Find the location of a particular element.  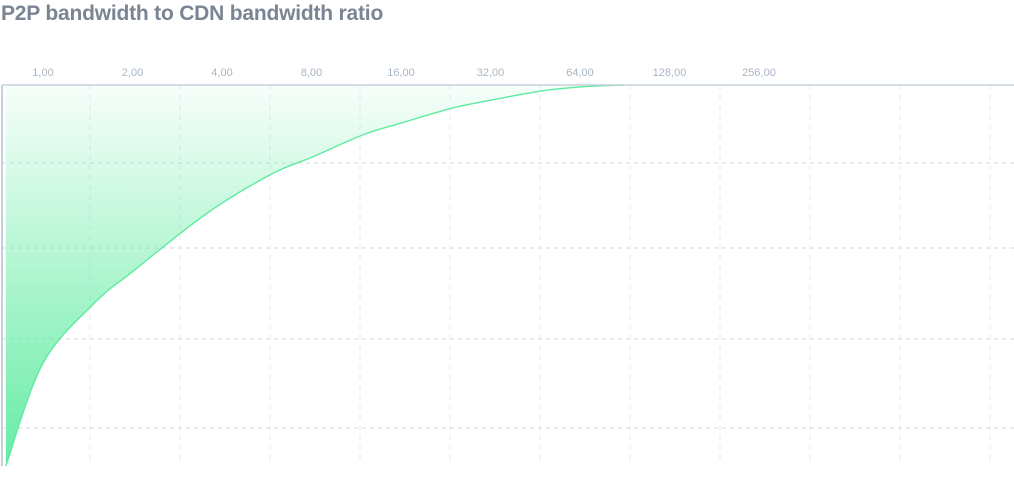

x-tick-label: 64,00 is located at coordinates (580, 73).